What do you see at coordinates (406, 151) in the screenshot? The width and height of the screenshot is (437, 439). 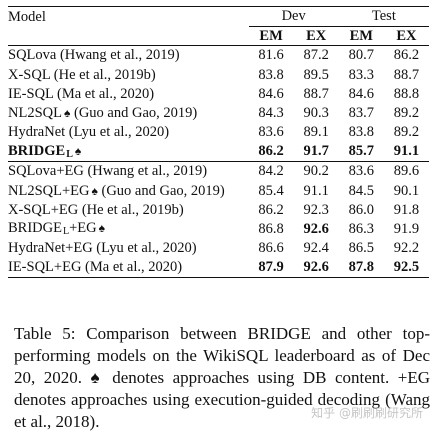 I see `score-test-ex: 91.1` at bounding box center [406, 151].